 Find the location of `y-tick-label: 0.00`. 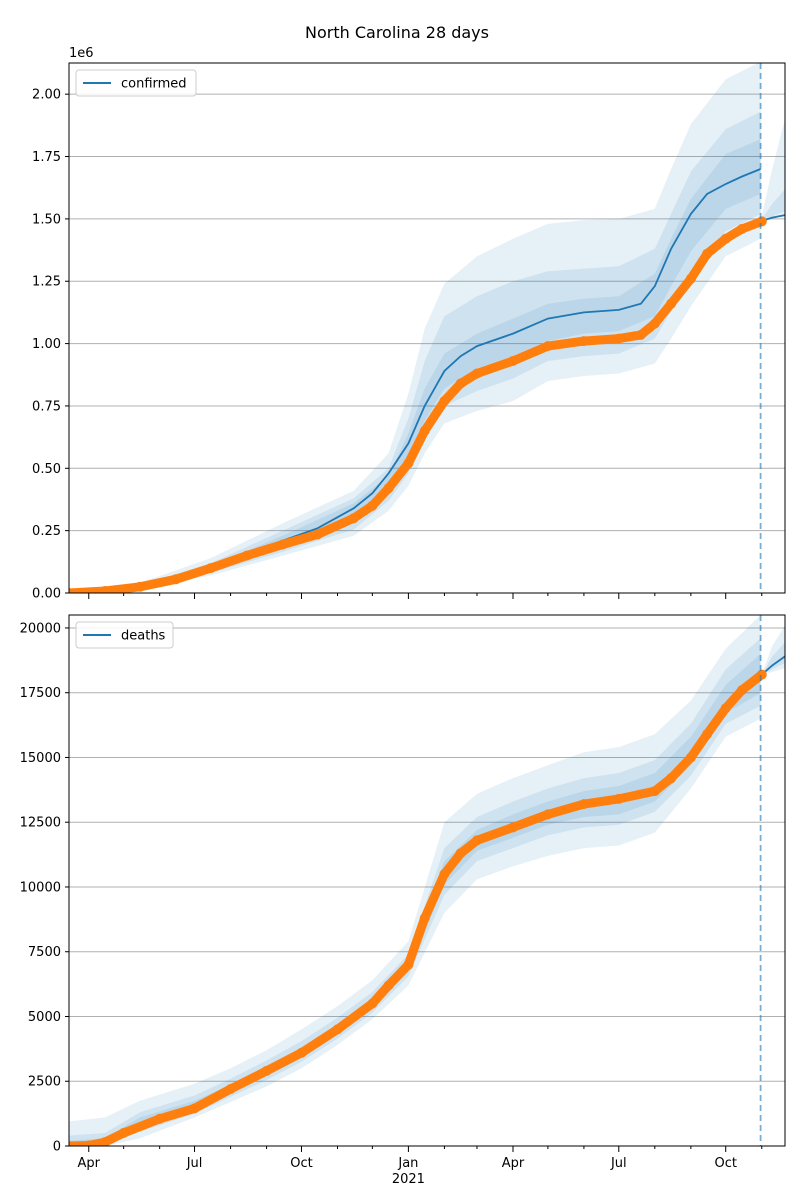

y-tick-label: 0.00 is located at coordinates (46, 594).